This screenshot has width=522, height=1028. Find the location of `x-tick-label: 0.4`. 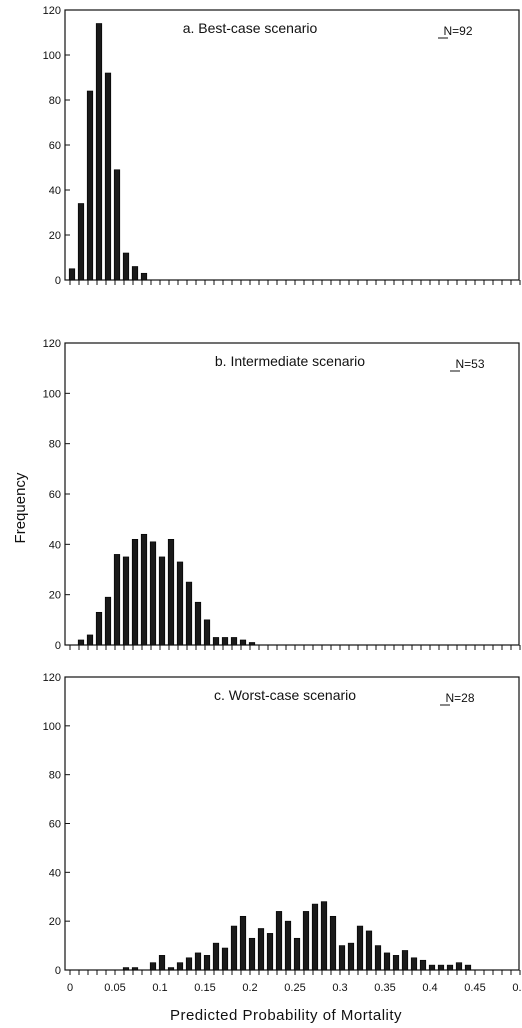

x-tick-label: 0.4 is located at coordinates (429, 988).